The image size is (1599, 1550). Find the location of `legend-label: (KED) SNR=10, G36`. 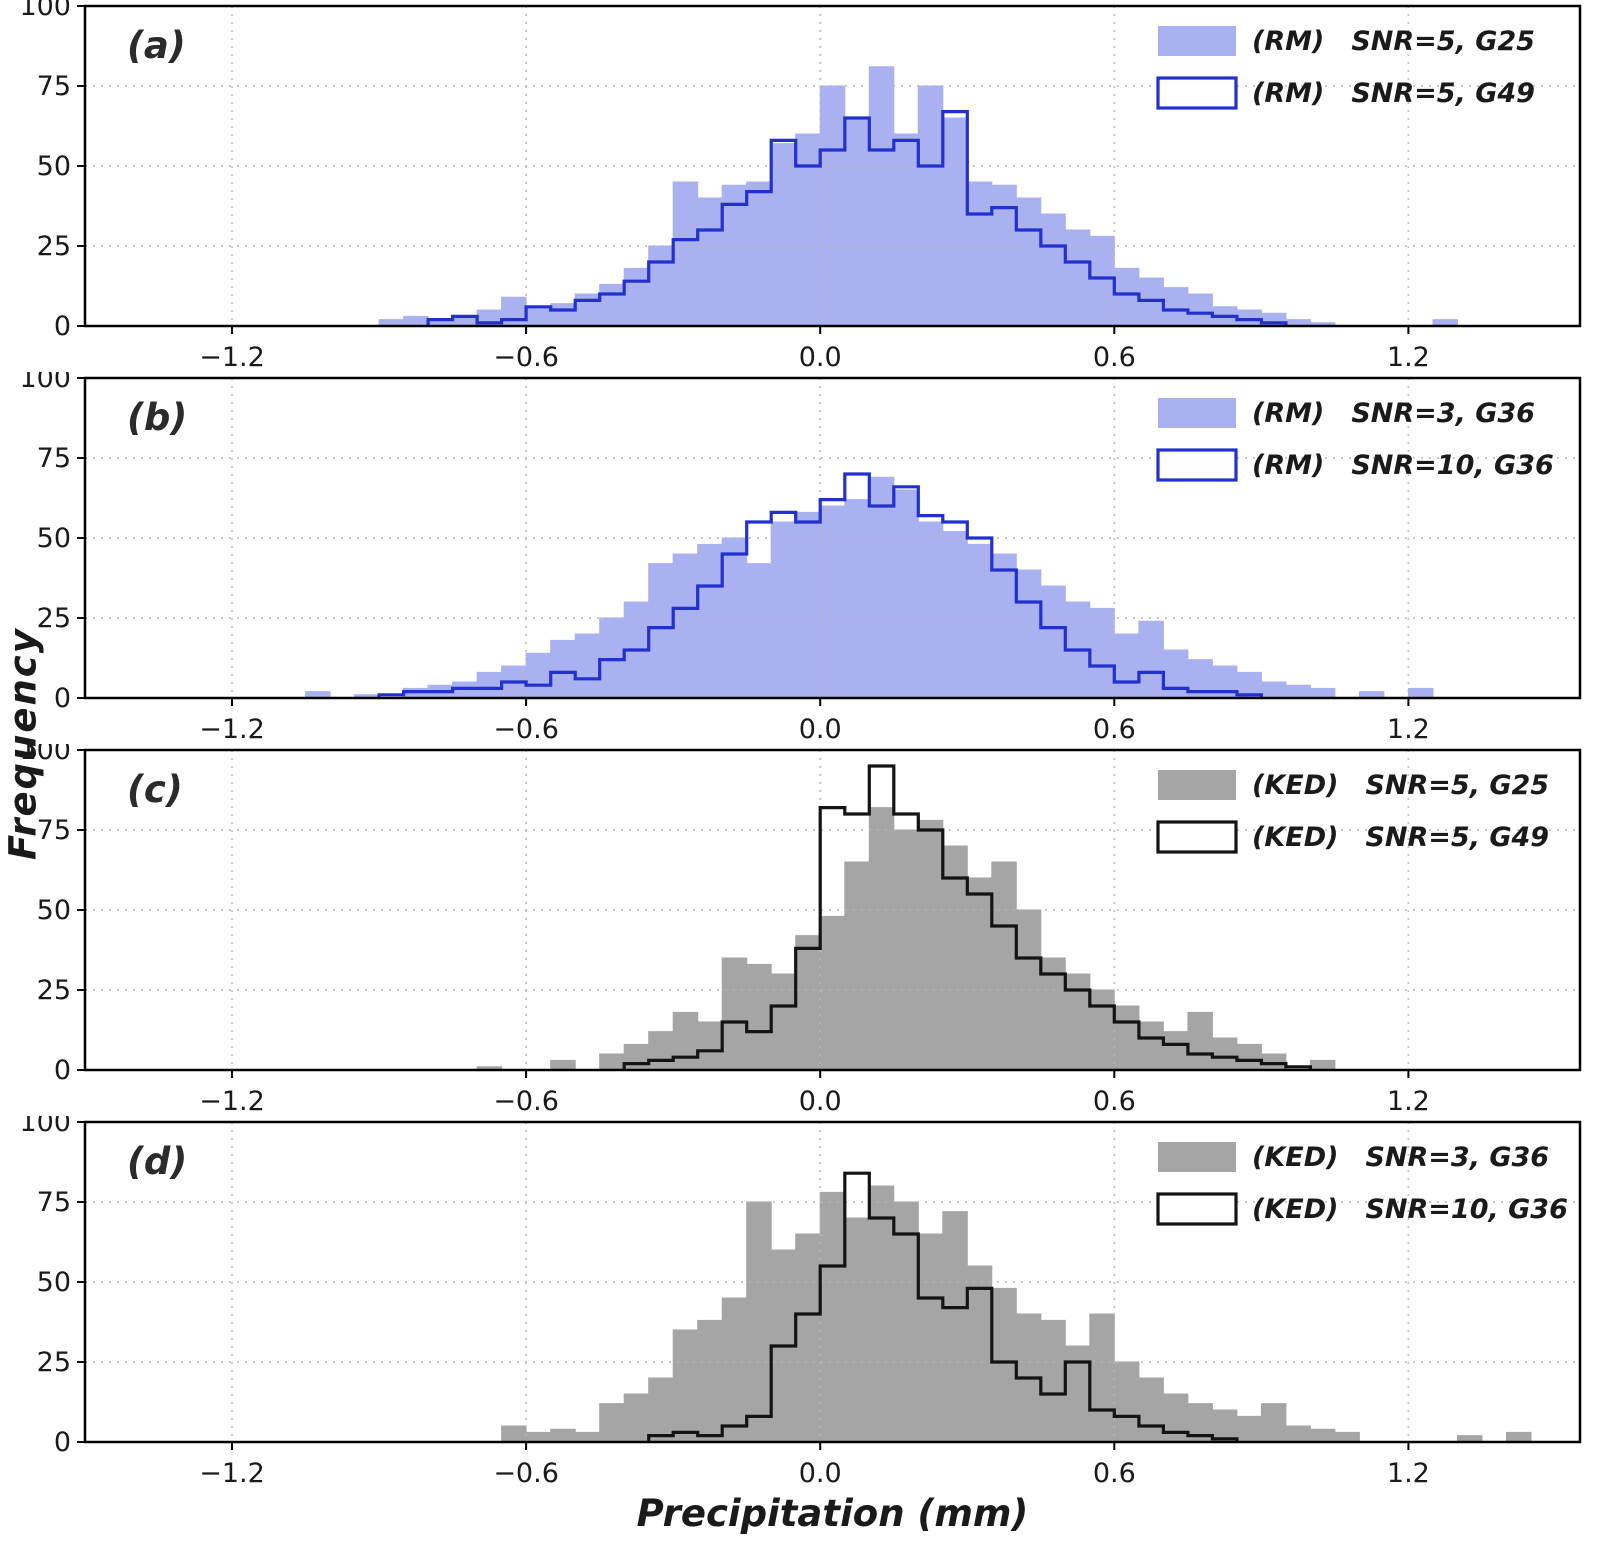

legend-label: (KED) SNR=10, G36 is located at coordinates (1410, 1209).